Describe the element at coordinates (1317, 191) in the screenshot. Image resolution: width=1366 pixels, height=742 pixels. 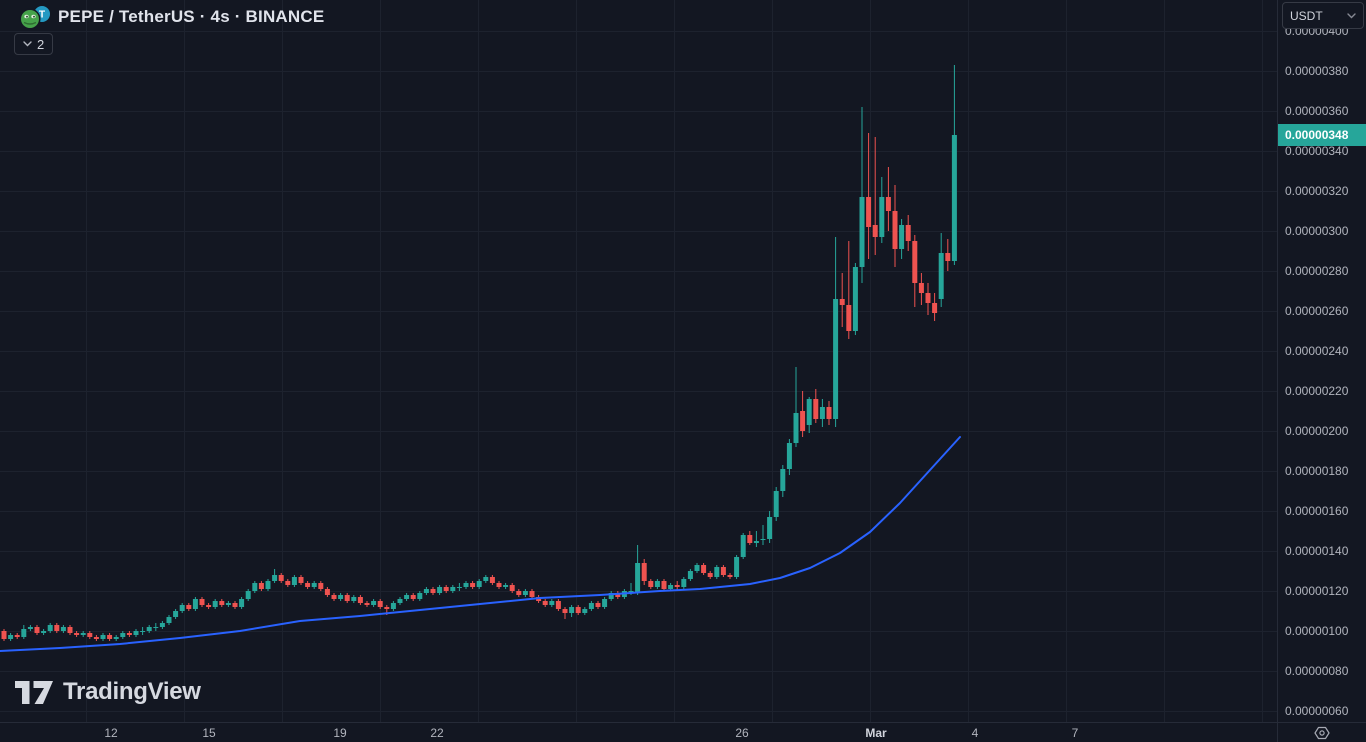
I see `price-axis-label: 0.00000320` at that location.